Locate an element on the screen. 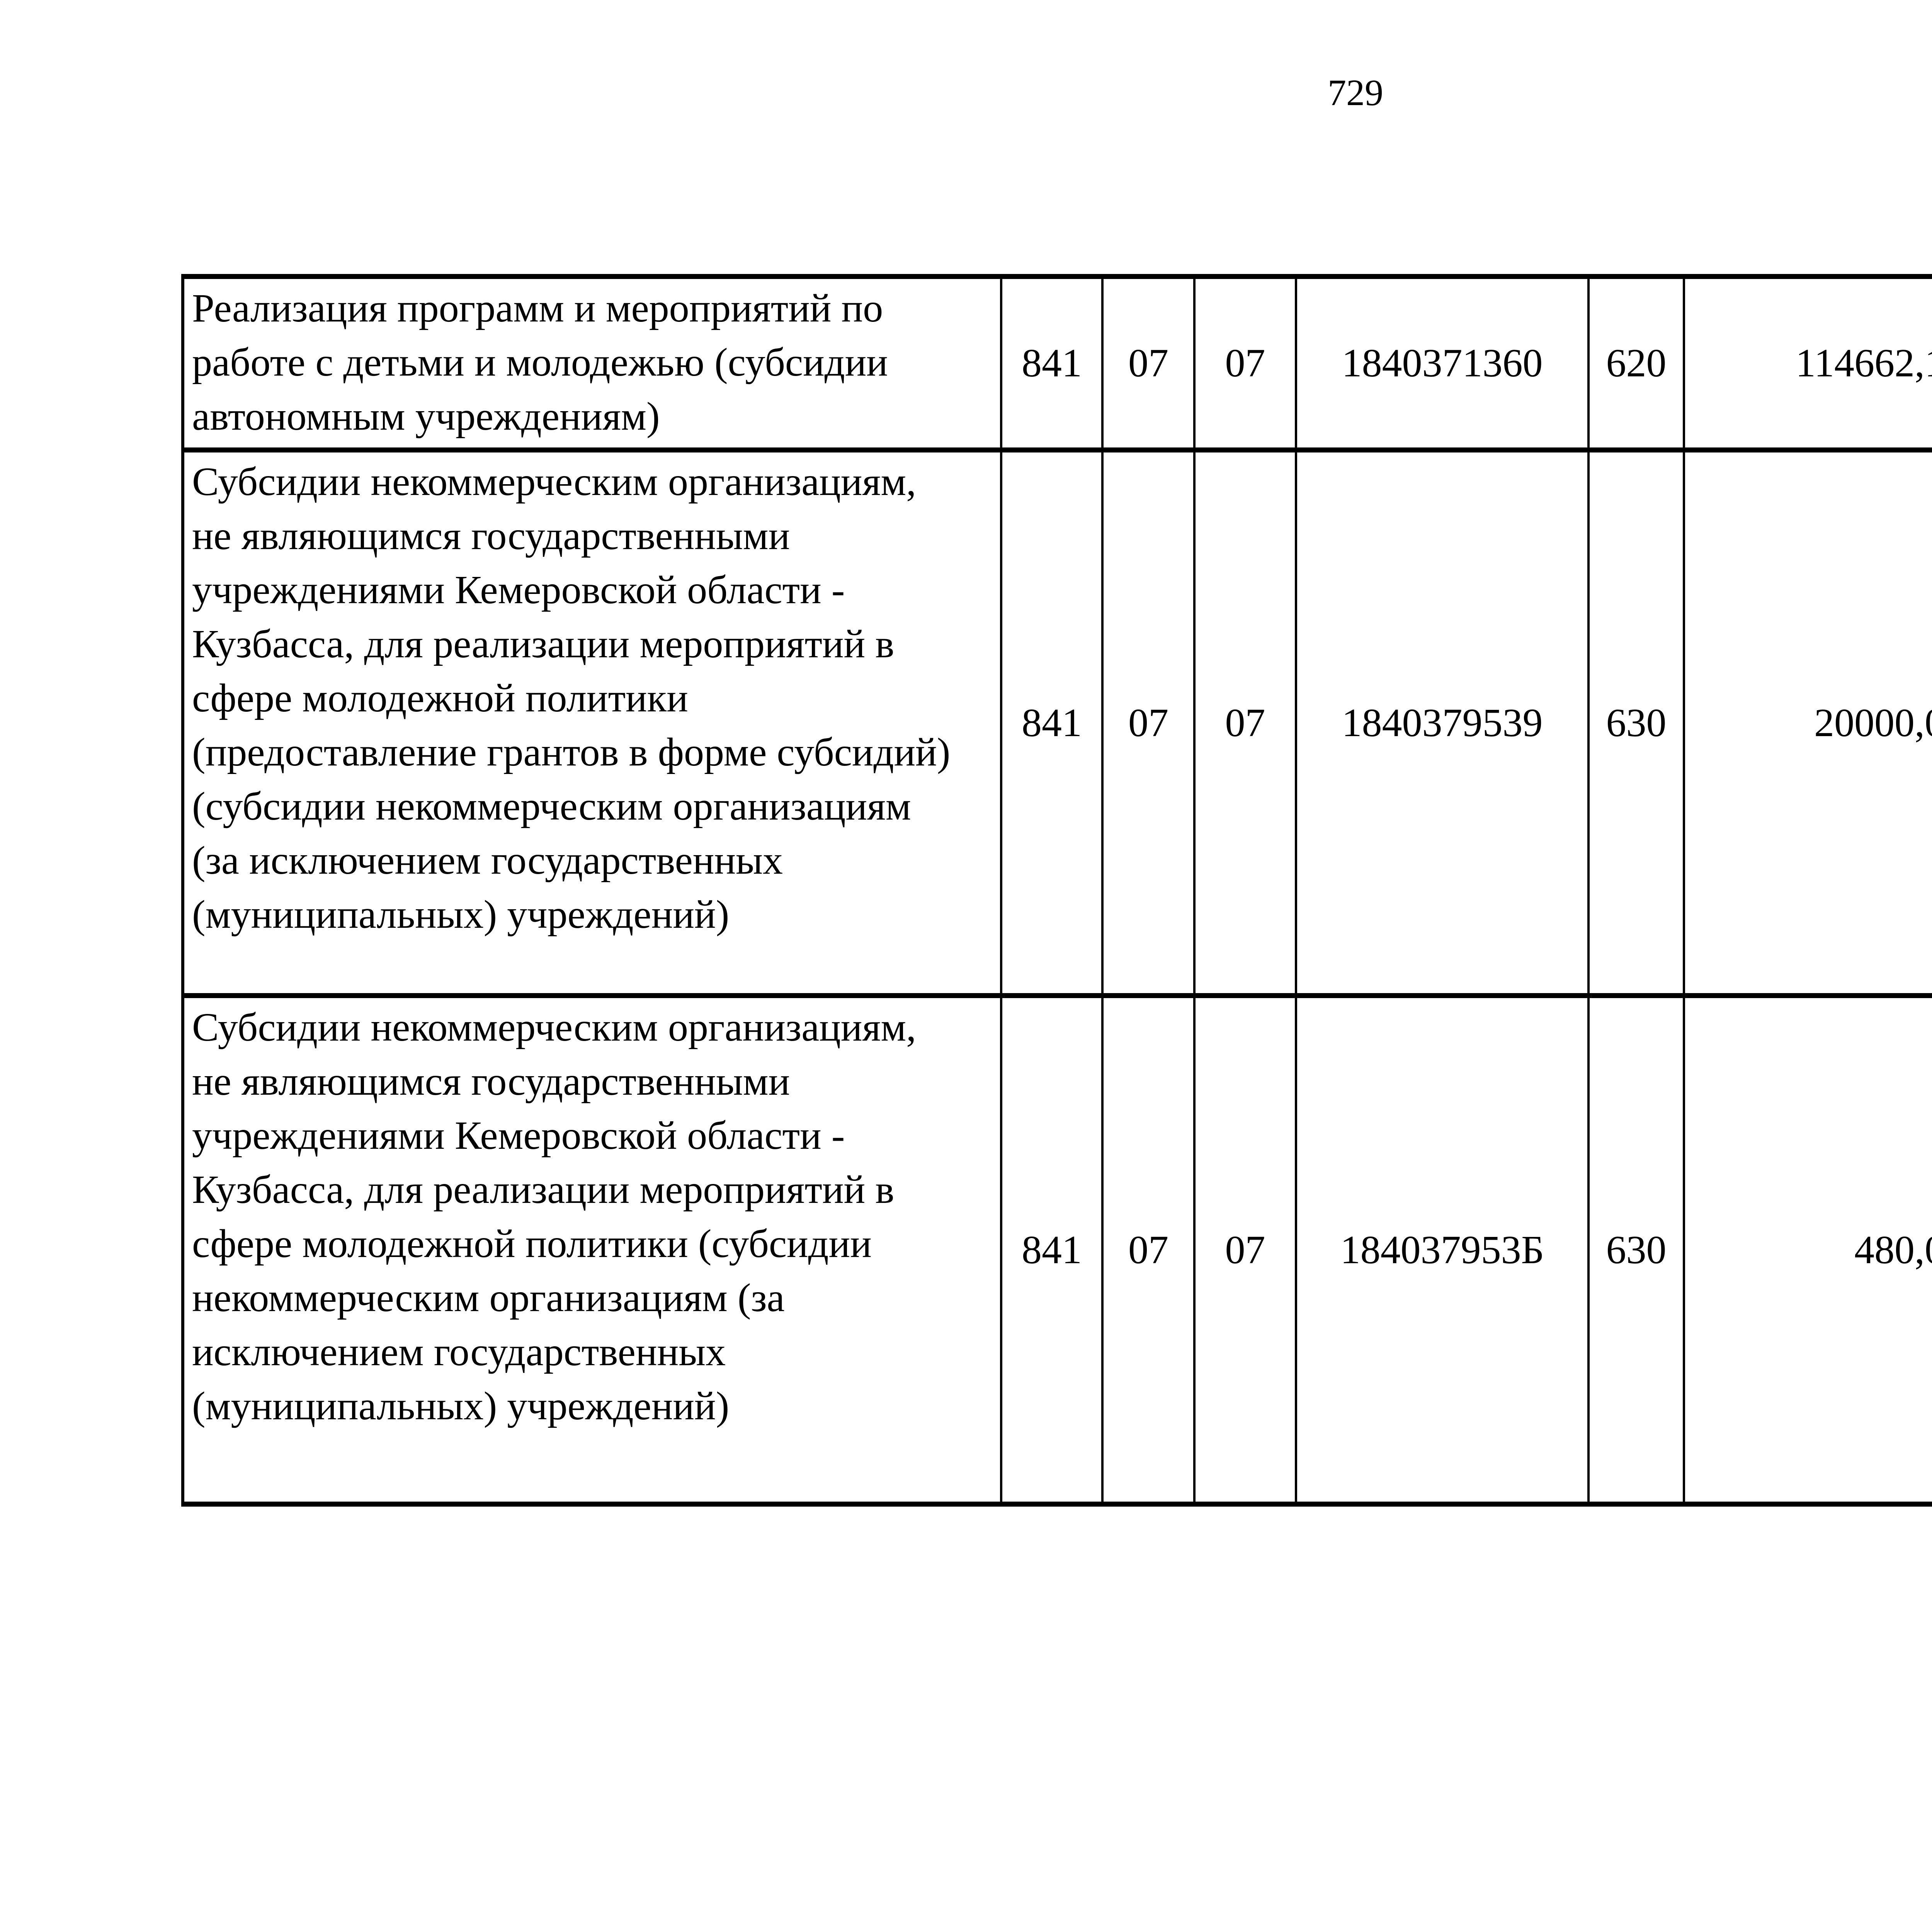  cell-target-article: 1840379539 is located at coordinates (1442, 722).